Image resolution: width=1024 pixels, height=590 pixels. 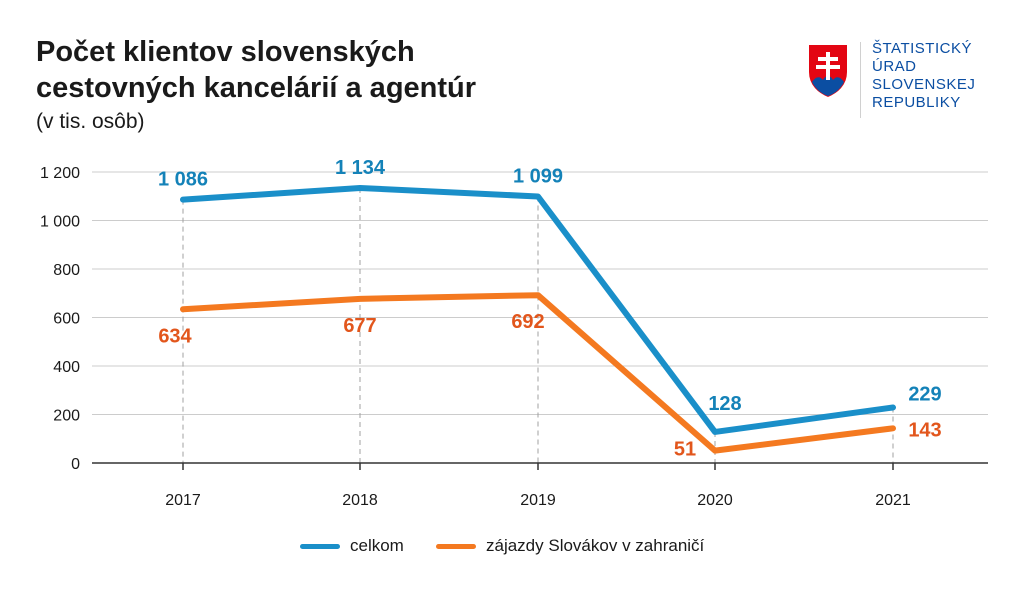 What do you see at coordinates (715, 500) in the screenshot?
I see `x-tick-label: 2020` at bounding box center [715, 500].